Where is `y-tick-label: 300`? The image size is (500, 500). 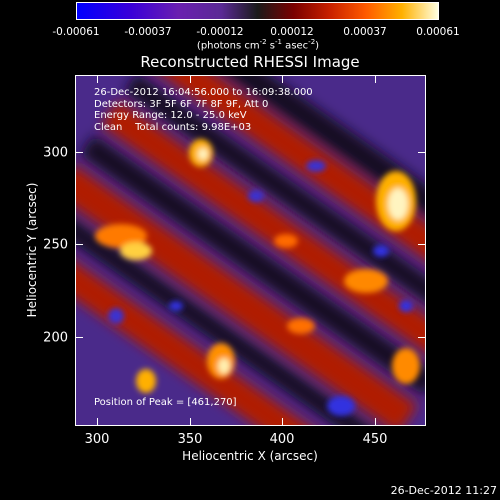
y-tick-label: 300 is located at coordinates (55, 153).